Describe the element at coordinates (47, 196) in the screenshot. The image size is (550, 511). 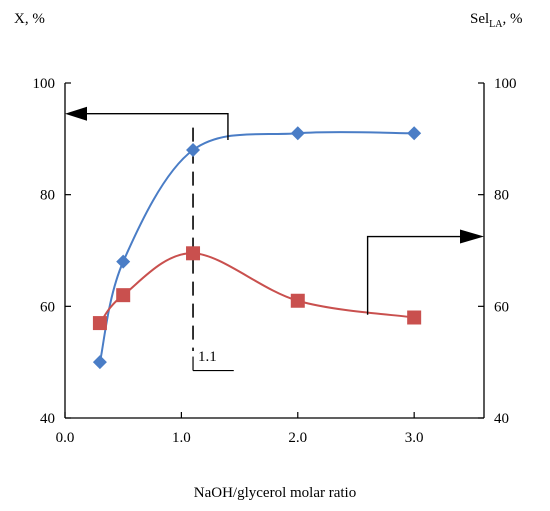
I see `y-left-tick-label: 80` at that location.